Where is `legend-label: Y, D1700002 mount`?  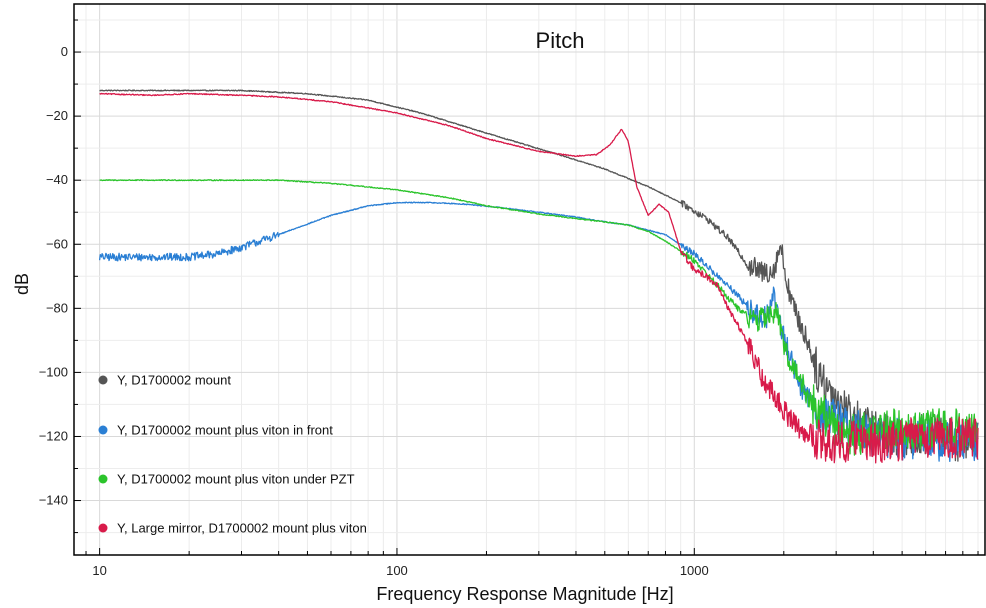
legend-label: Y, D1700002 mount is located at coordinates (174, 380).